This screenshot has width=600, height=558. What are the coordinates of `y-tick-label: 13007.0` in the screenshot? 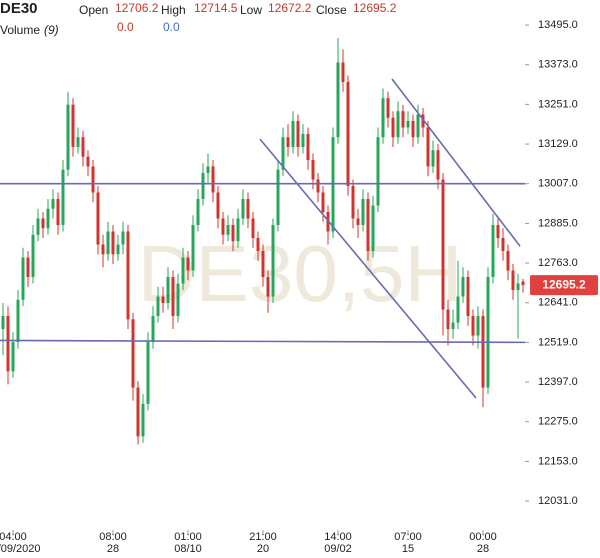 It's located at (558, 184).